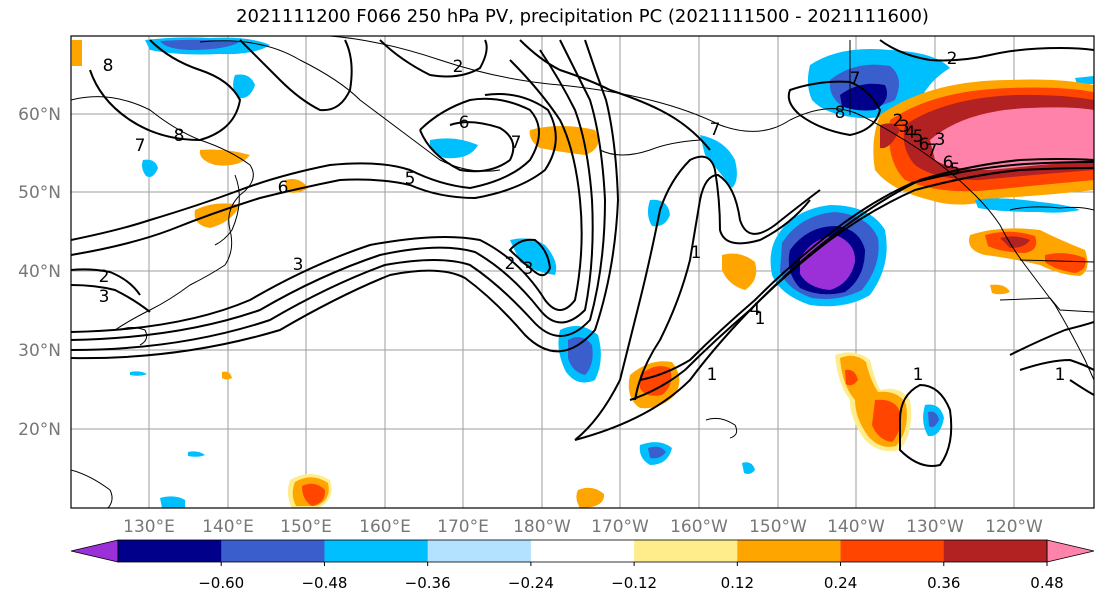 The image size is (1105, 601). What do you see at coordinates (531, 583) in the screenshot?
I see `colorbar-tick-label: −0.24` at bounding box center [531, 583].